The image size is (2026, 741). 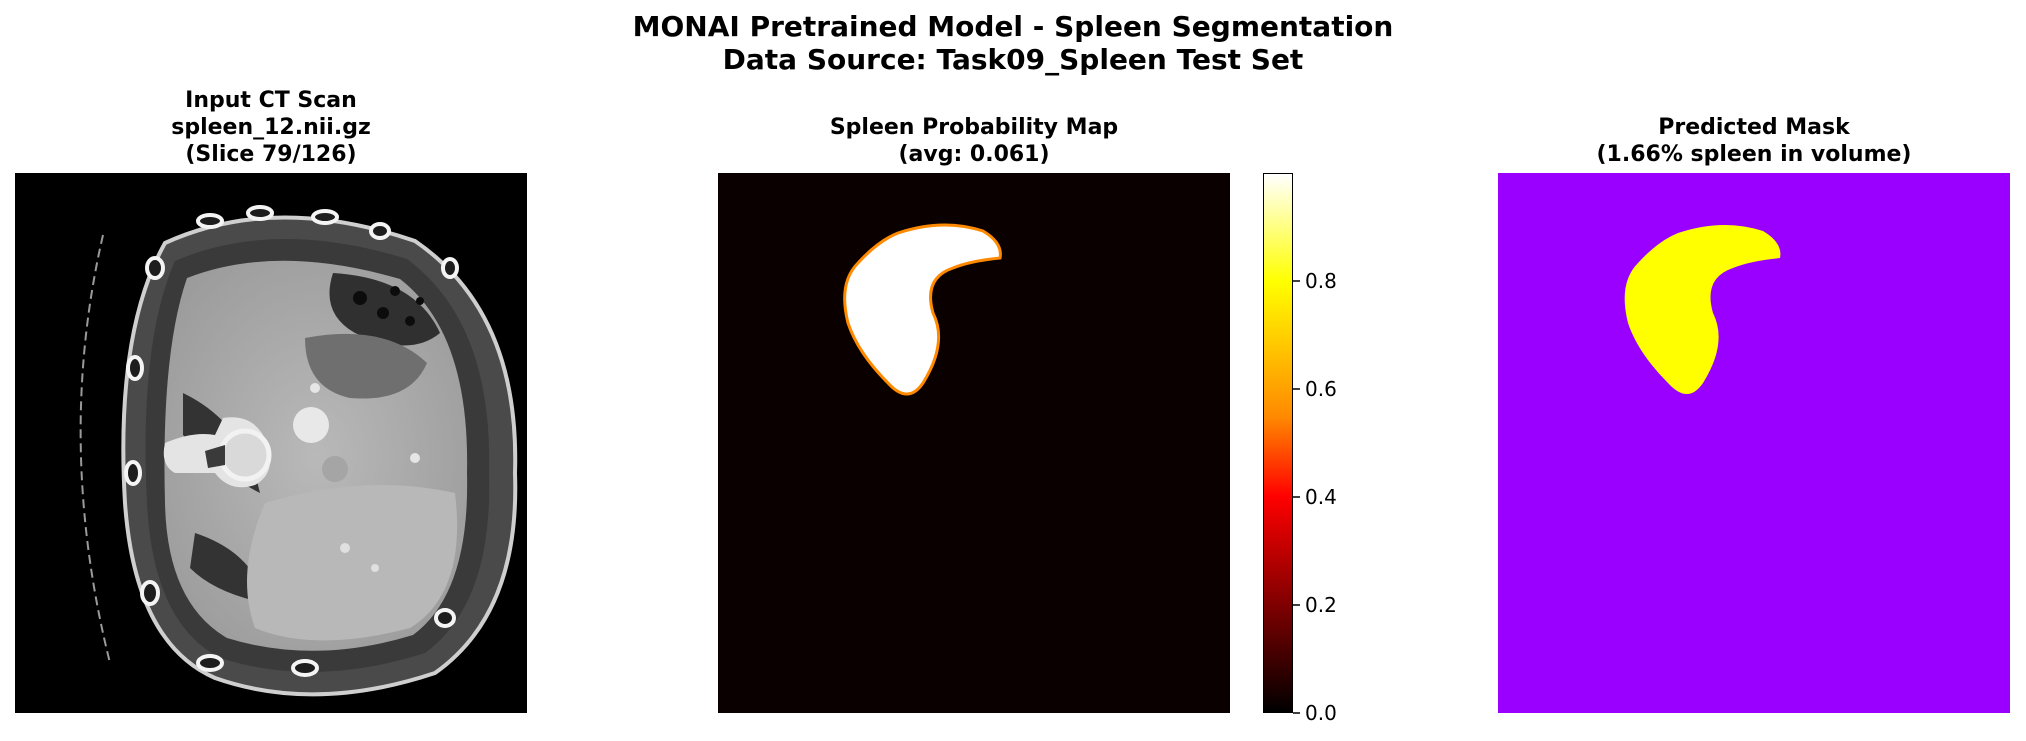 I want to click on colorbar-tick-label: 0.2, so click(x=1321, y=605).